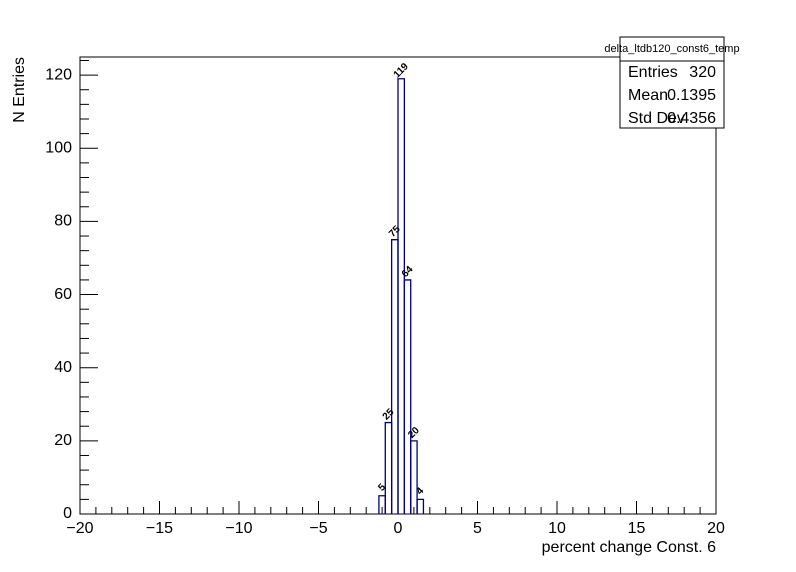 The width and height of the screenshot is (796, 572). I want to click on y-tick-label: 20, so click(63, 440).